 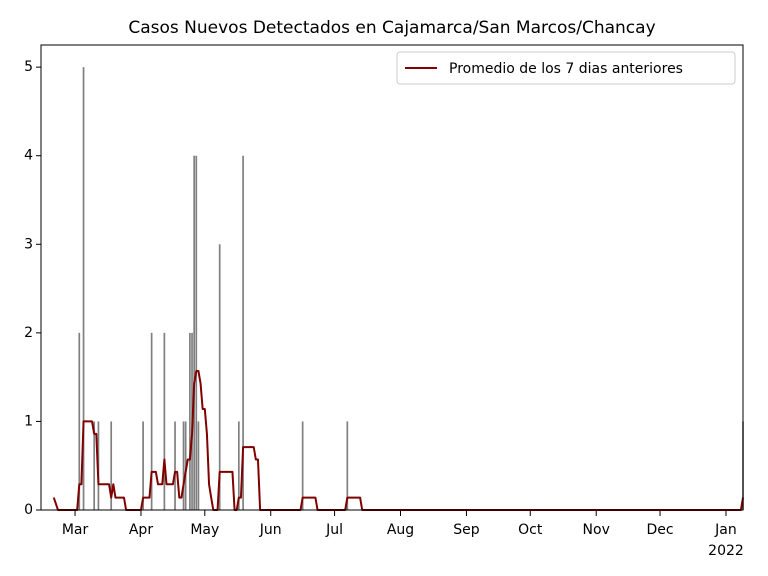 I want to click on x-tick-label: Aug, so click(x=400, y=530).